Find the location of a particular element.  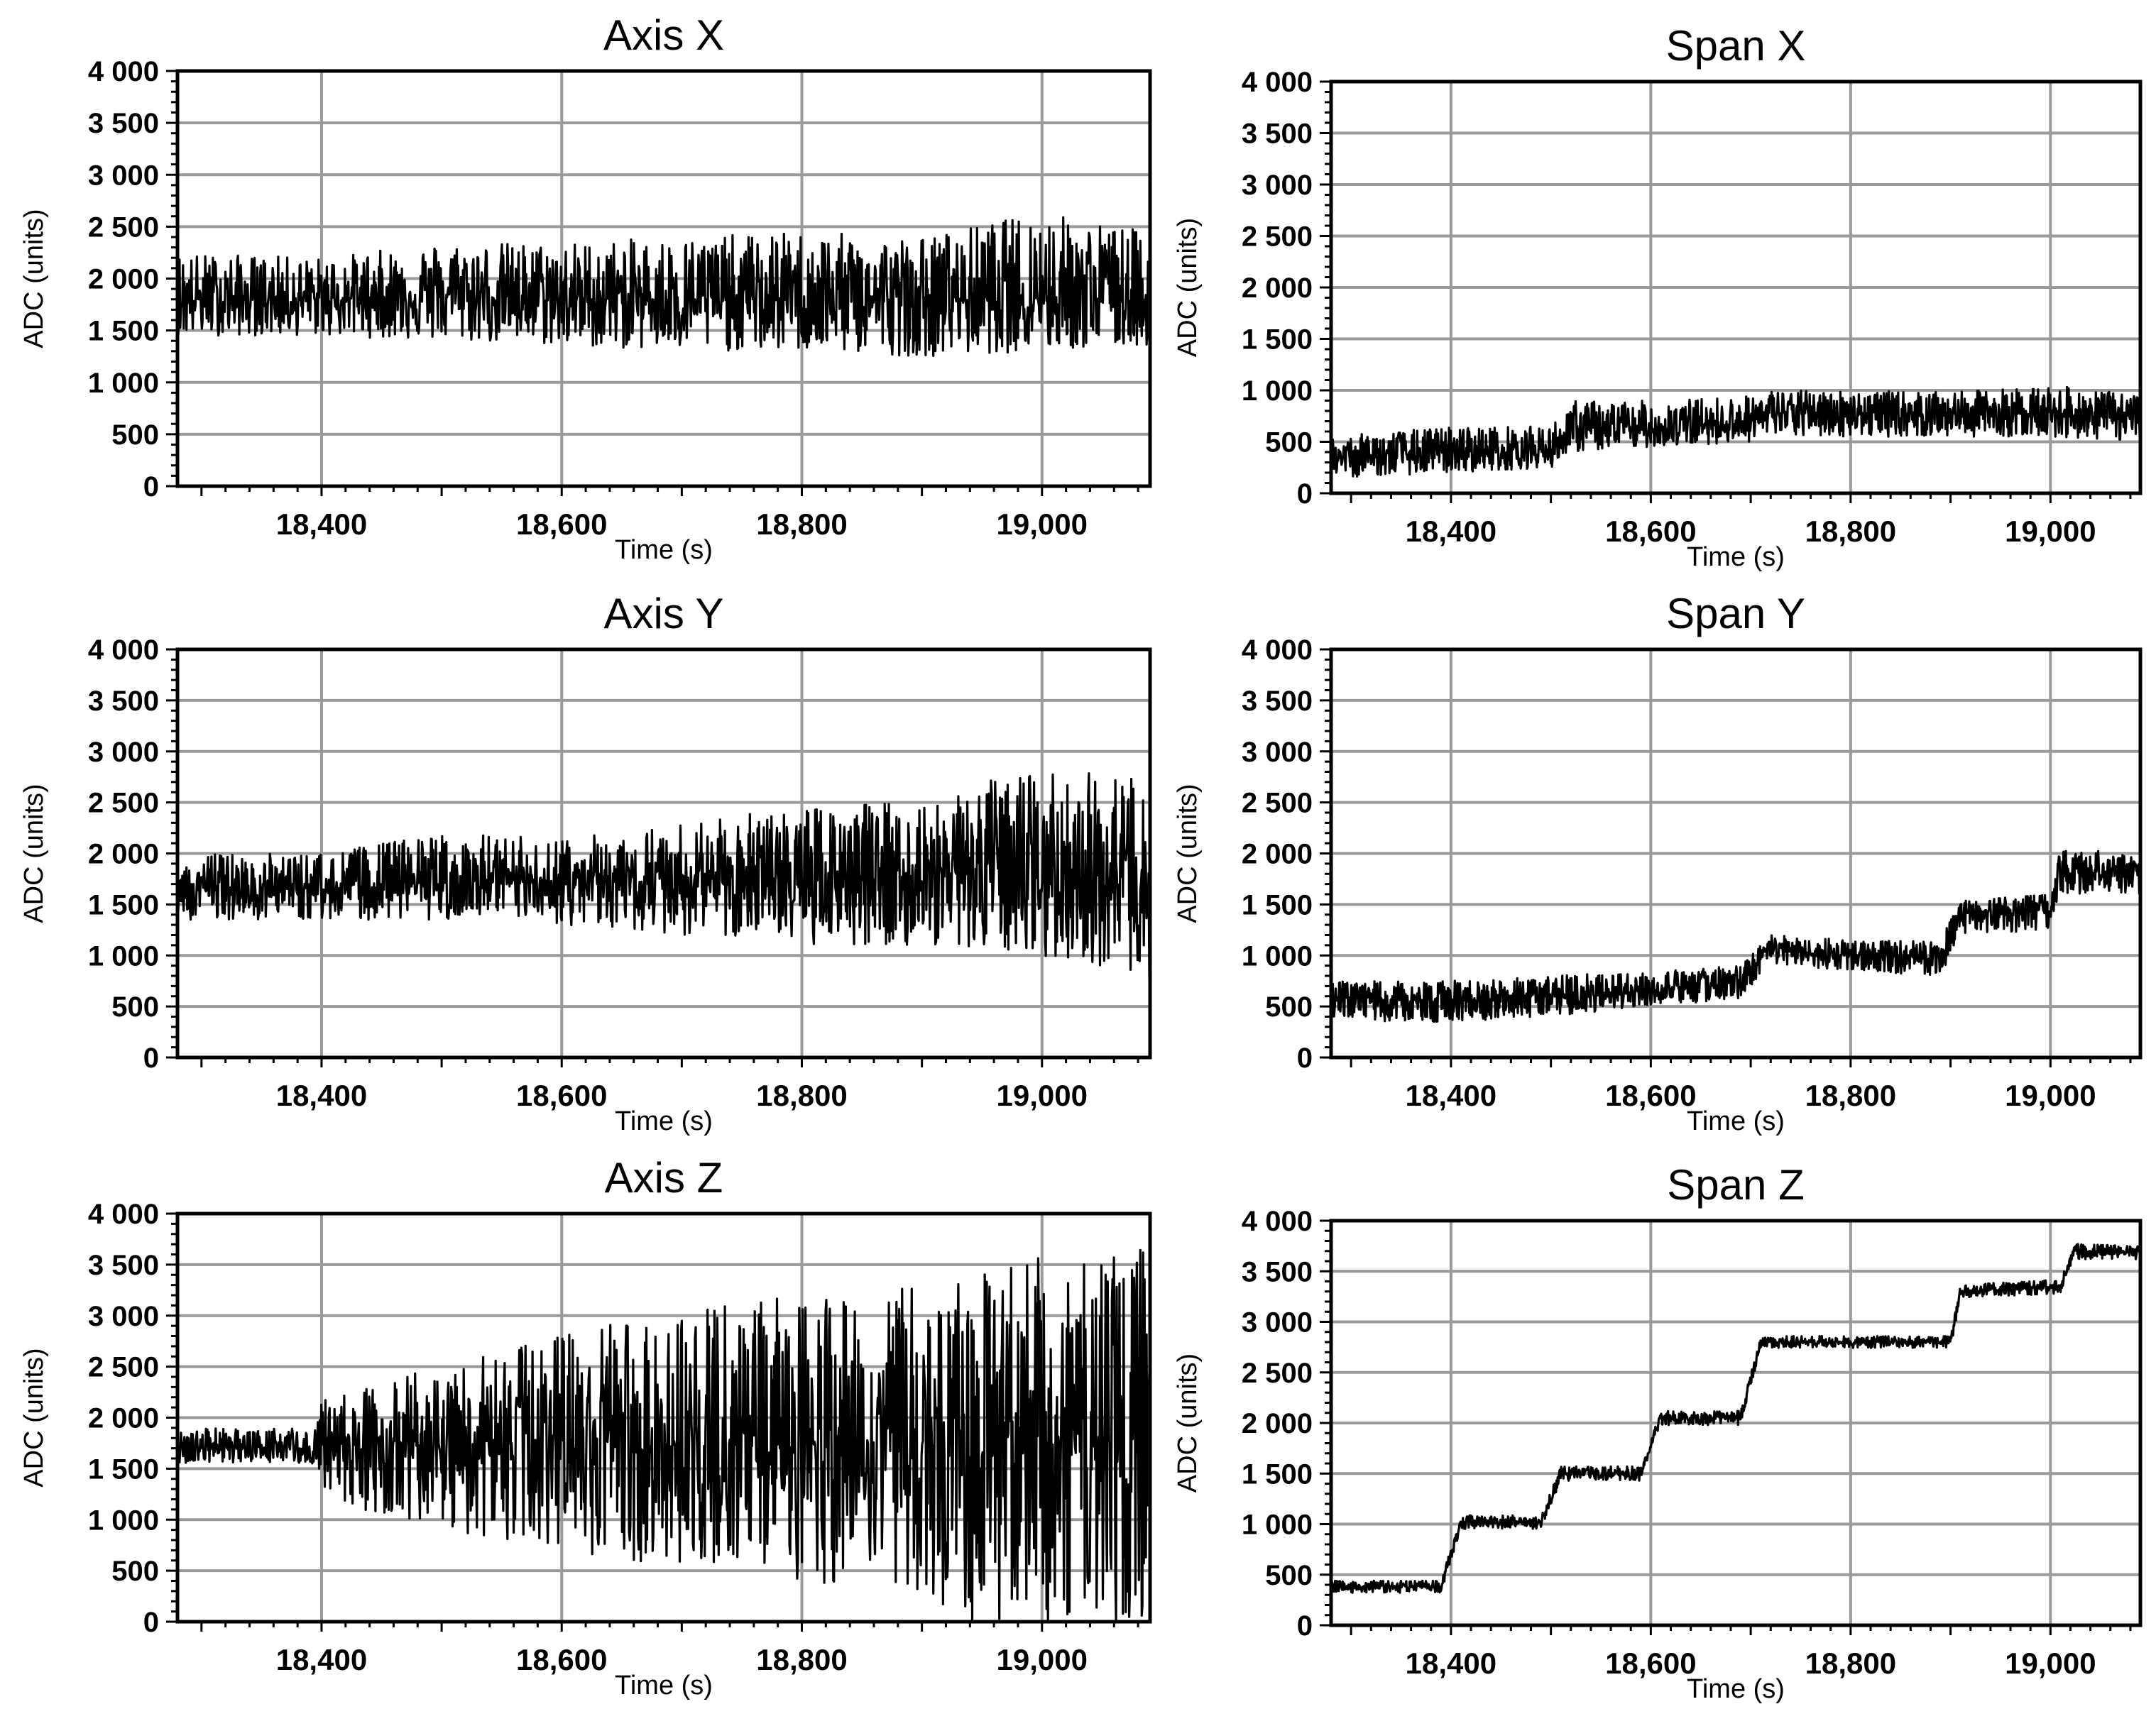

chart-title: Axis Y is located at coordinates (664, 613).